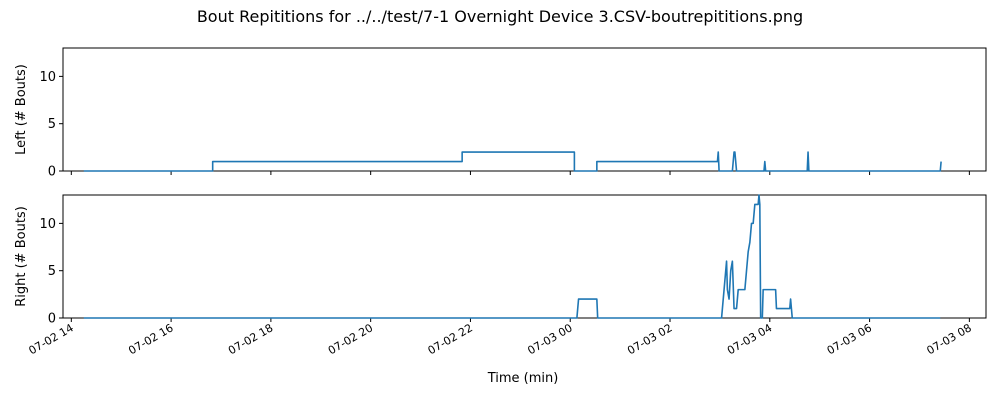 This screenshot has width=1000, height=400. I want to click on x-tick-label: 07-03 08, so click(949, 339).